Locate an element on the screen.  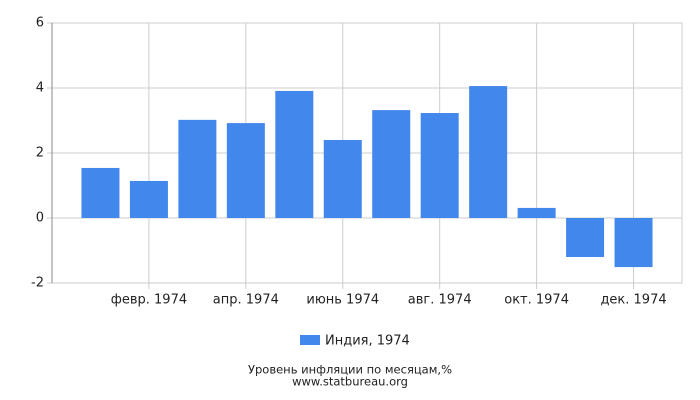
legend-swatch is located at coordinates (310, 340).